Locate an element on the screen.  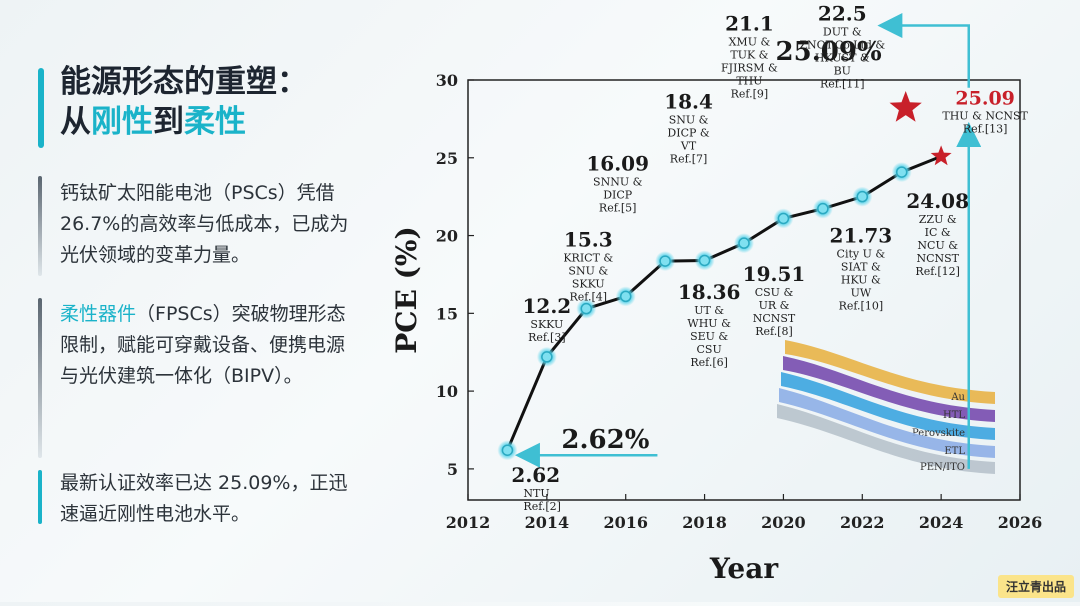
data-note: SIAT & is located at coordinates (861, 267).